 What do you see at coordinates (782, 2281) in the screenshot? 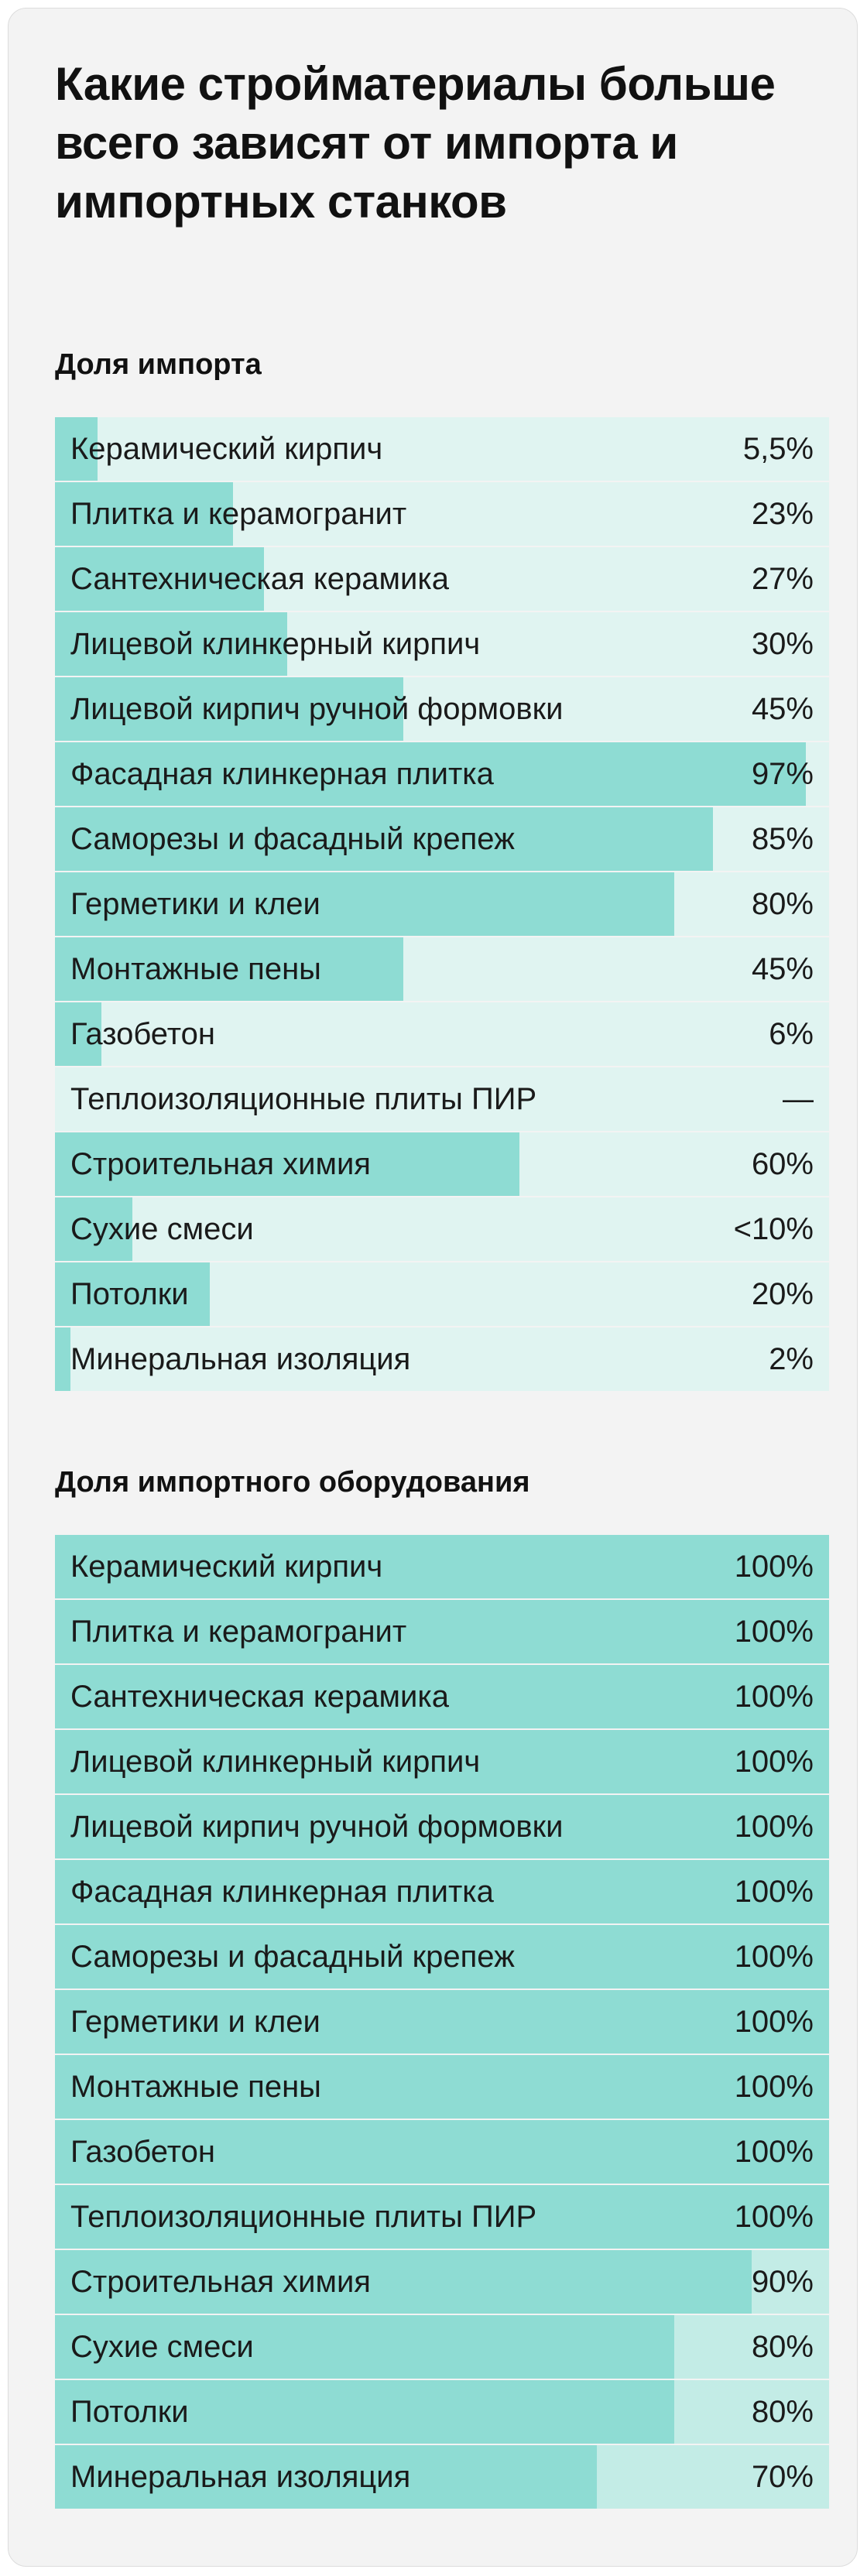
I see `bar-value-label: 90%` at bounding box center [782, 2281].